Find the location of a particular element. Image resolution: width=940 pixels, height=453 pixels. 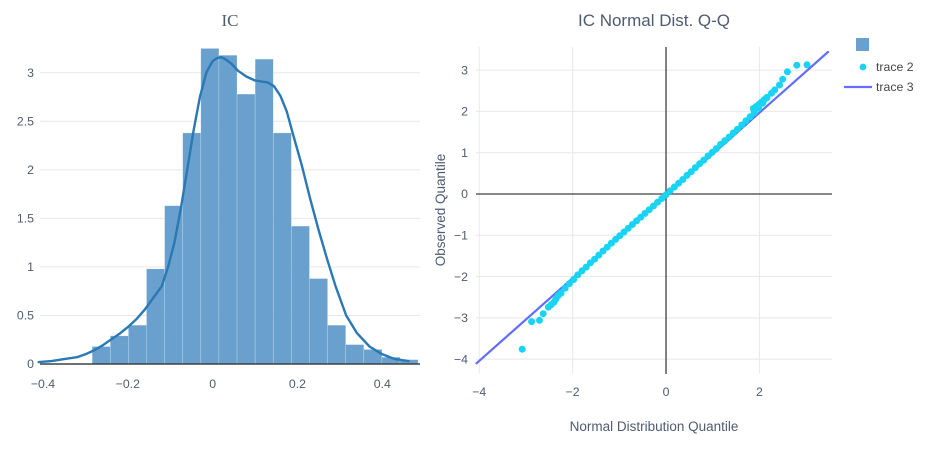

legend: trace 2 trace 3 is located at coordinates (879, 66).